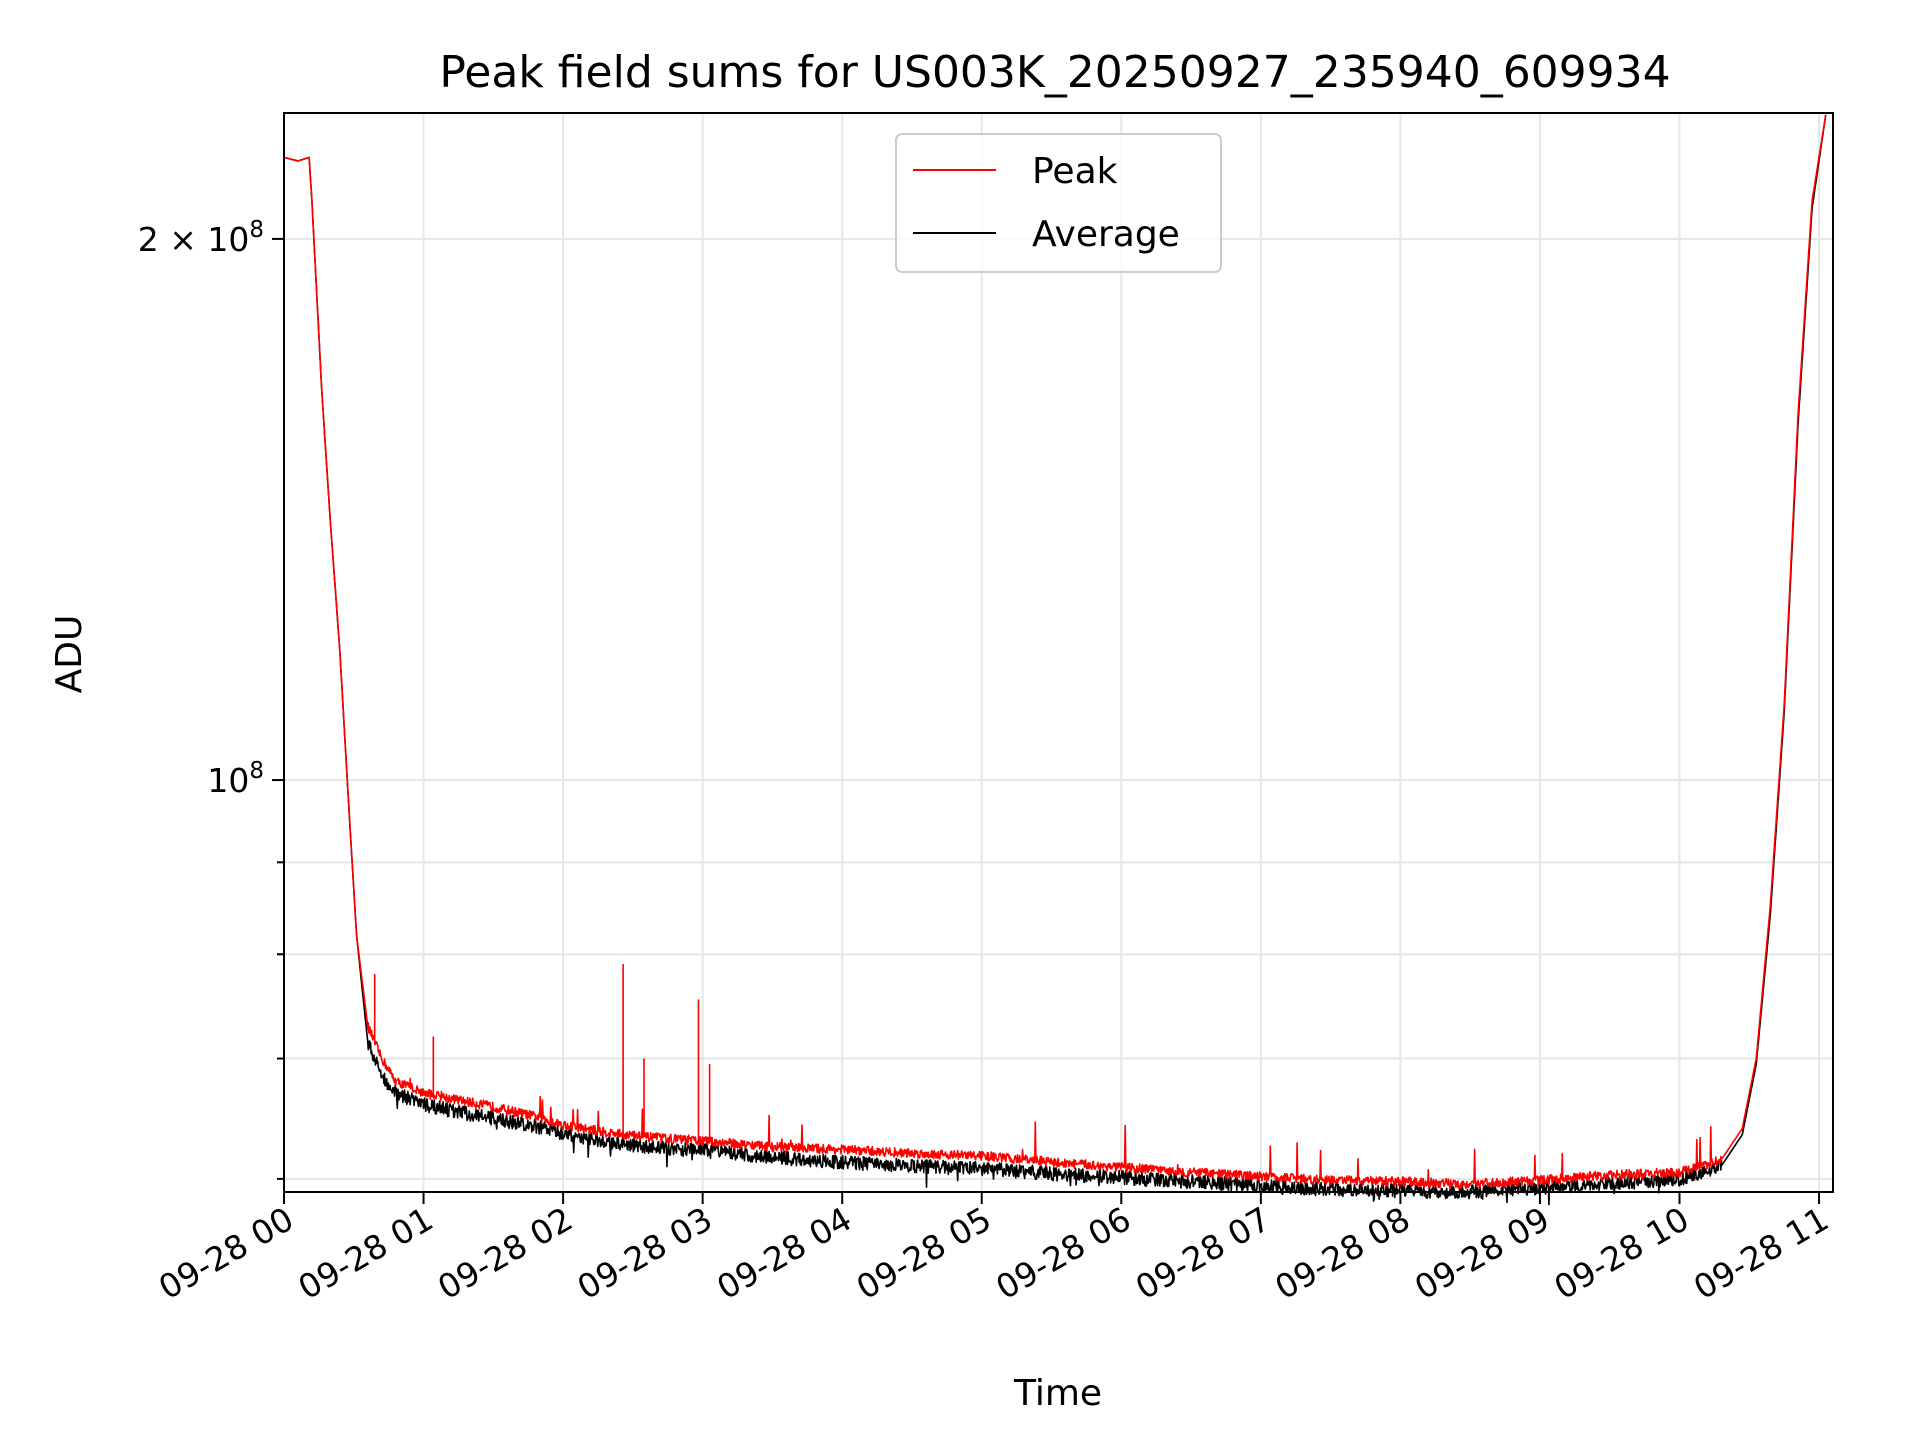  I want to click on legend: Peak Average, so click(1058, 203).